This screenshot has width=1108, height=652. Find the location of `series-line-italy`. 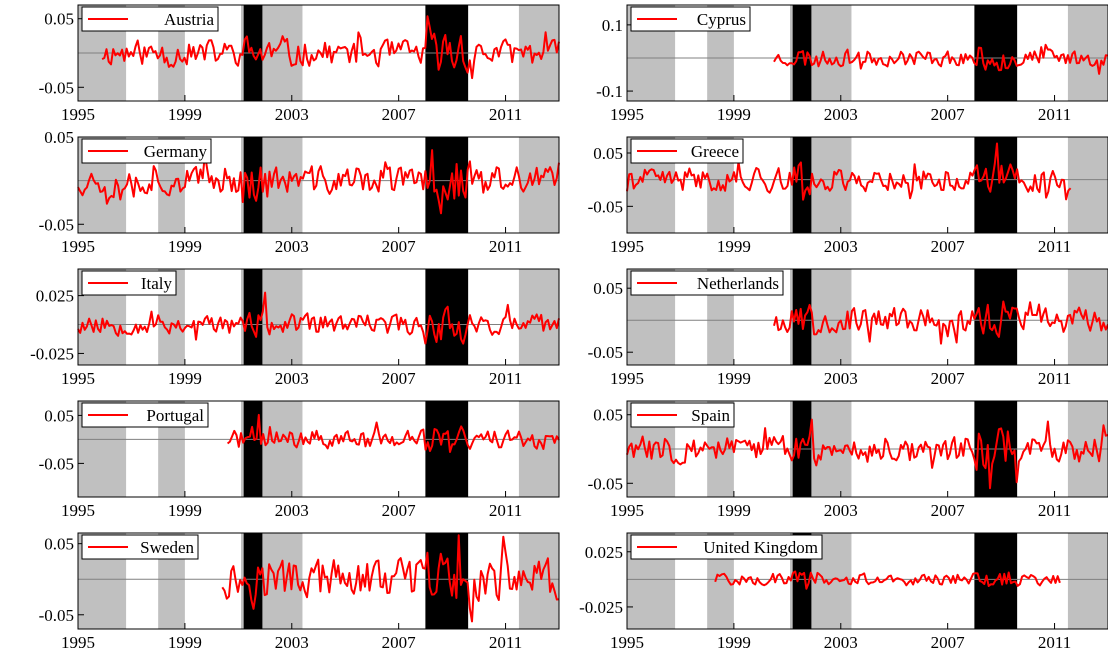

series-line-italy is located at coordinates (318, 318).